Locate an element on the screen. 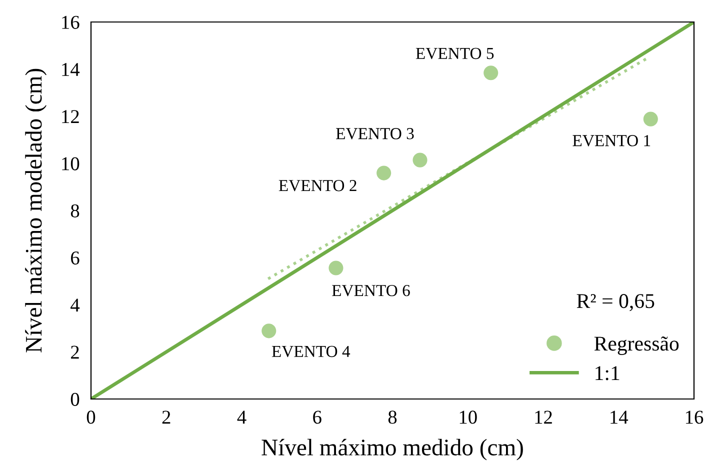 This screenshot has height=476, width=710. y-tick-label: 12 is located at coordinates (70, 116).